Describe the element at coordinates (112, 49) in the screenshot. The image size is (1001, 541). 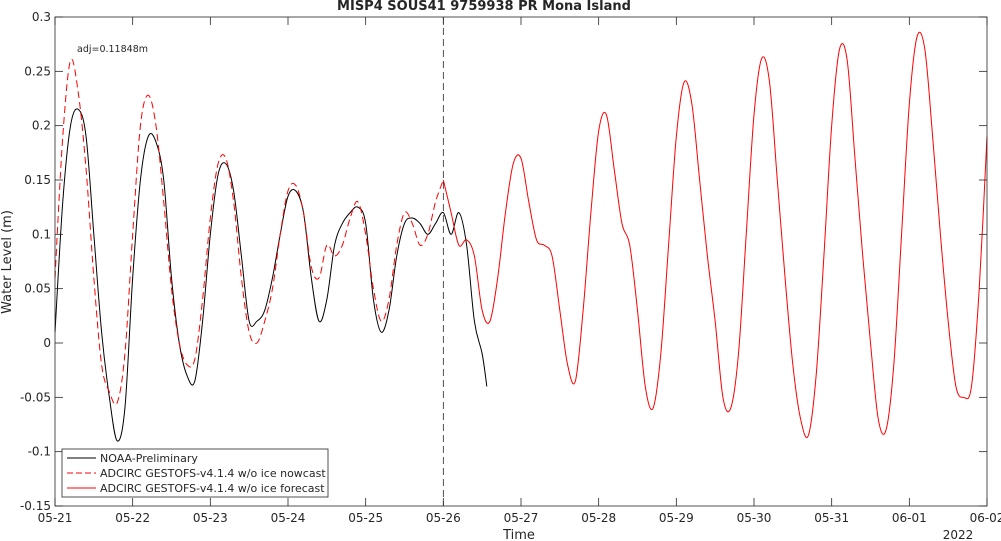
I see `adjustment-annotation: adj=0.11848m` at that location.